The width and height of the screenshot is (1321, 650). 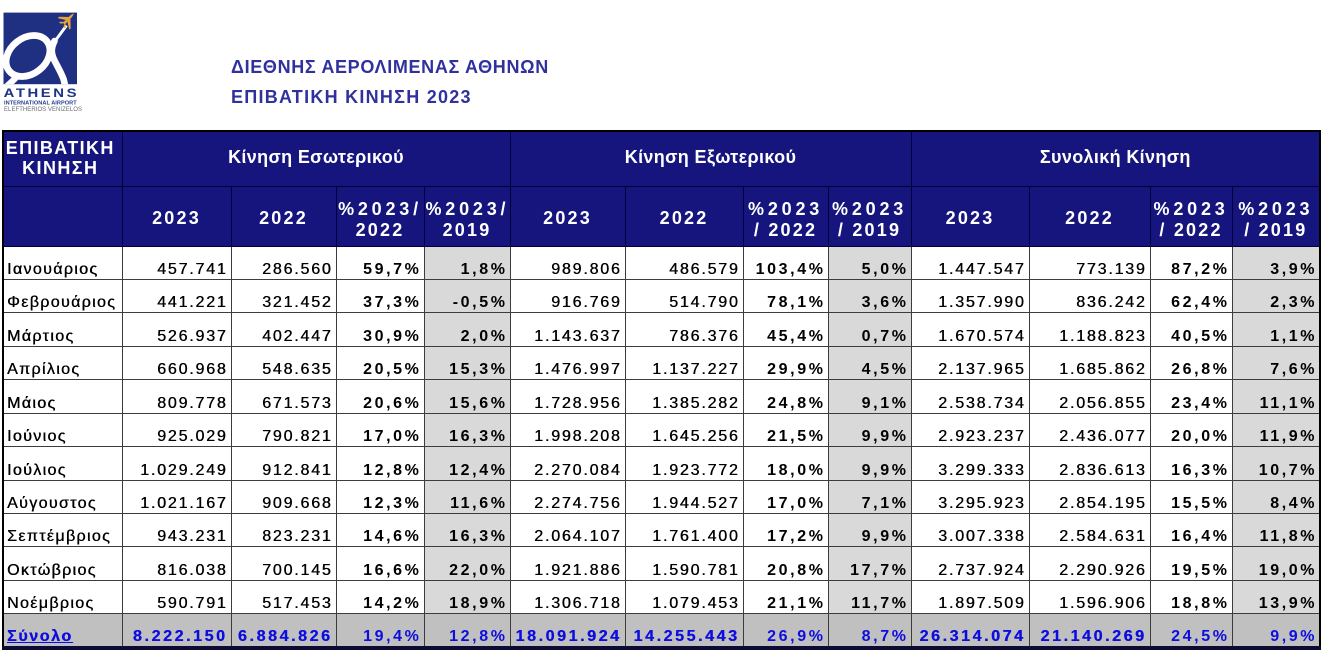 I want to click on svg-text: ELEFTHERIOS VENIZELOS, so click(x=43, y=110).